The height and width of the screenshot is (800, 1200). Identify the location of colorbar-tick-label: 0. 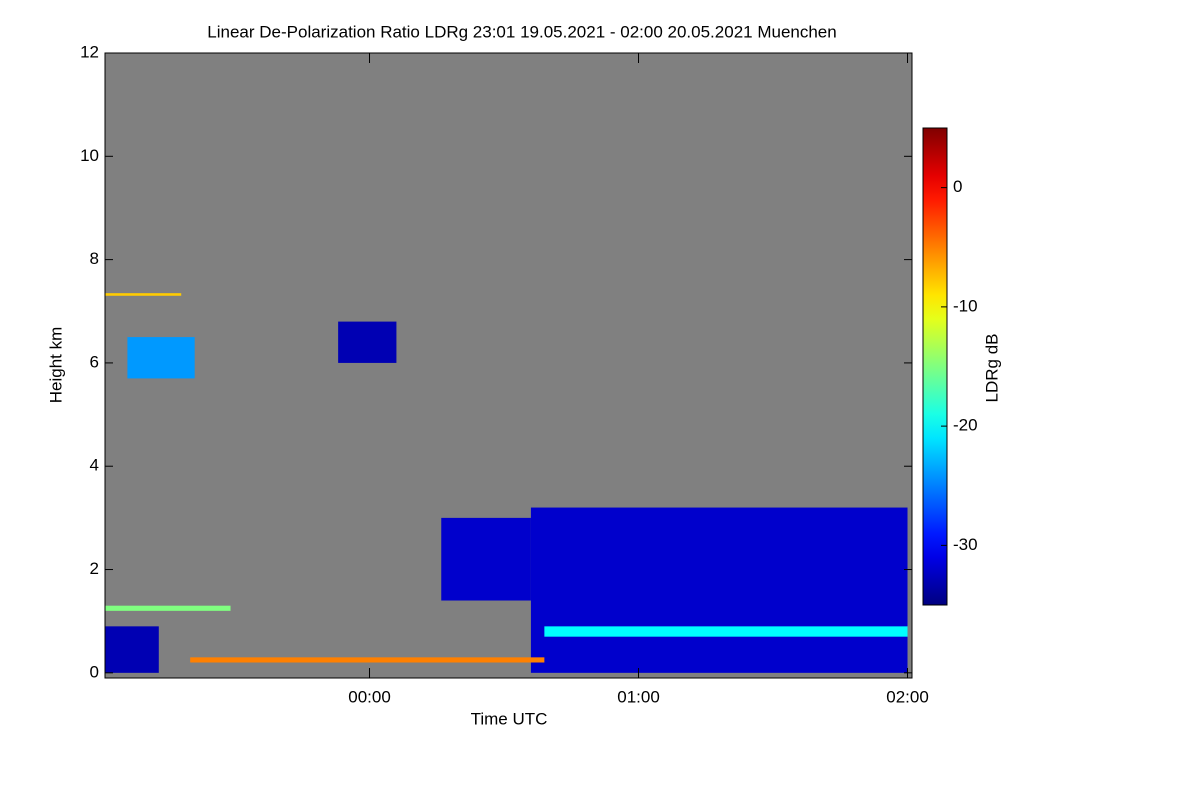
(957, 186).